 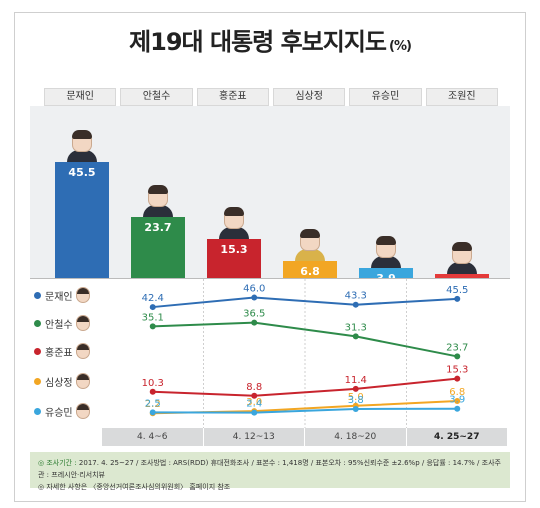 I want to click on avatar-ahn-icon, so click(x=82, y=323).